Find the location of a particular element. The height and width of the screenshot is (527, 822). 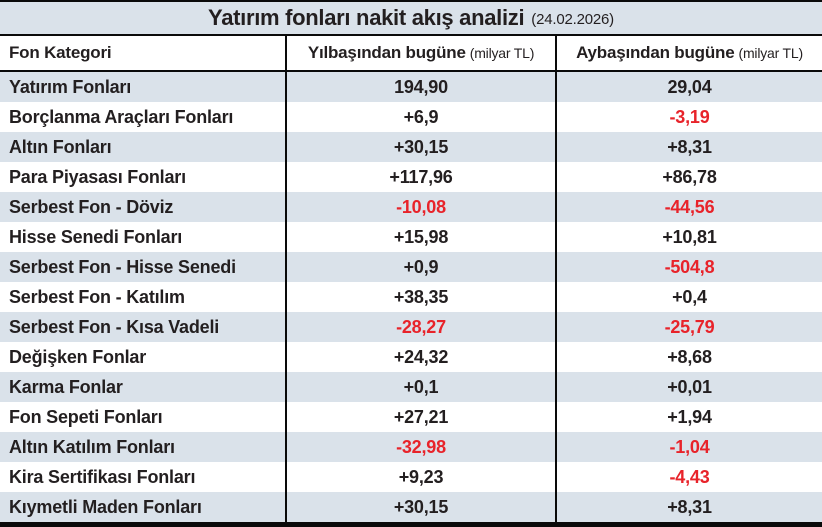

ytd-value-cell: +9,23 is located at coordinates (420, 477).